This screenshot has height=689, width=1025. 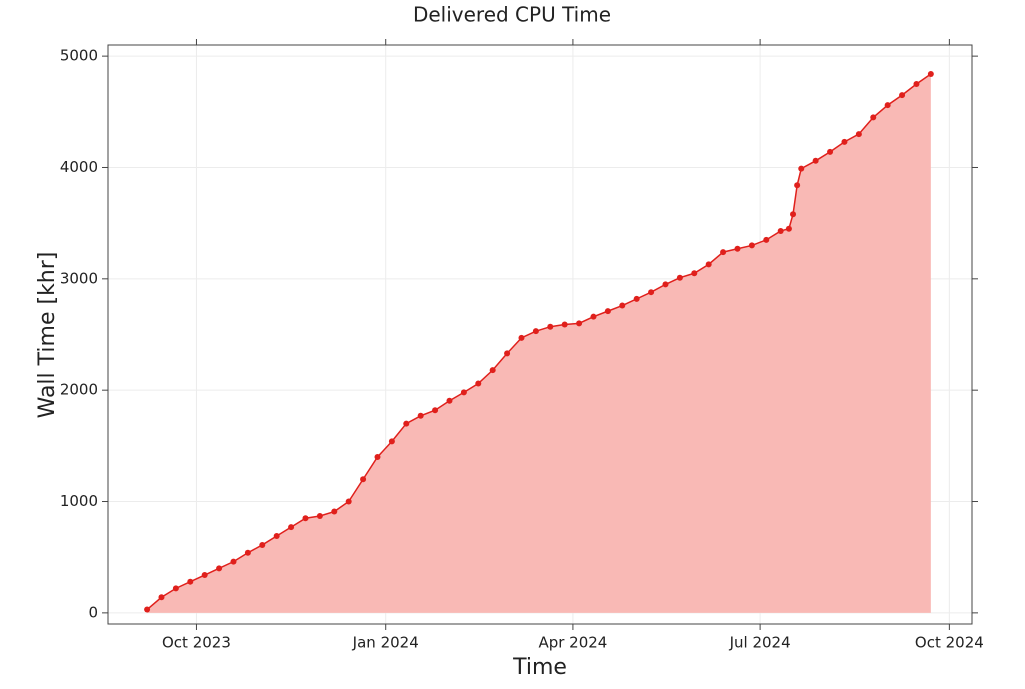 I want to click on chart-title: Delivered CPU Time, so click(x=512, y=15).